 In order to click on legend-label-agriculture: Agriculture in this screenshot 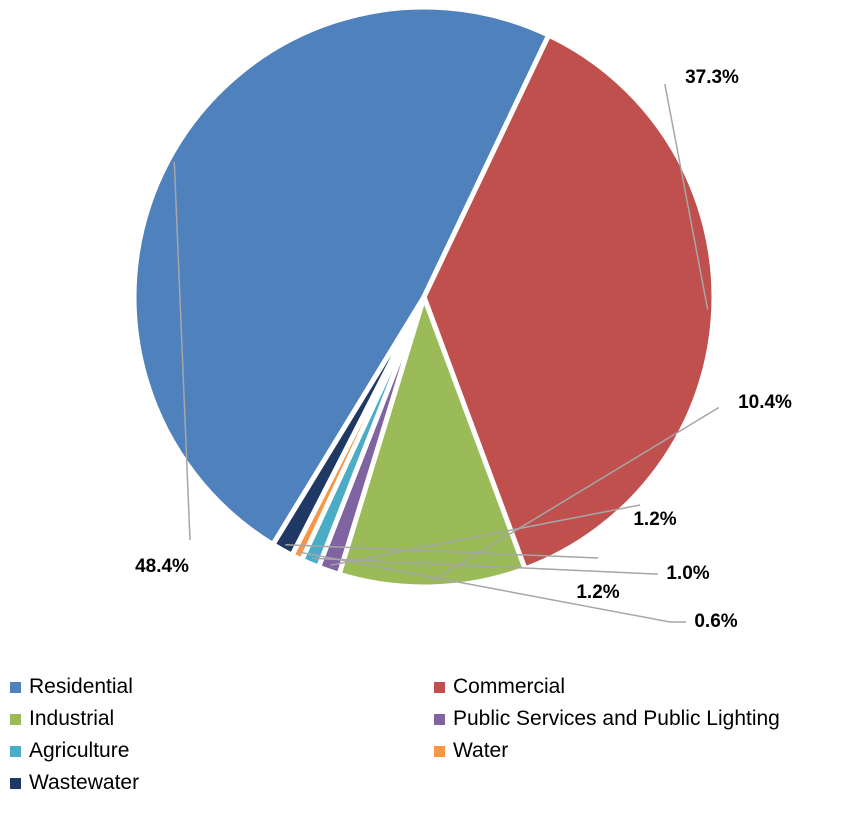, I will do `click(79, 750)`.